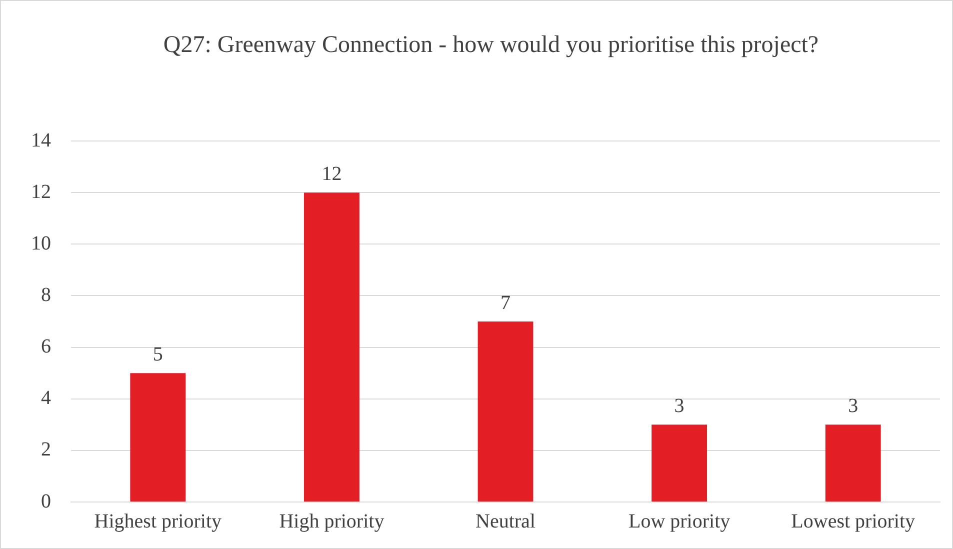 The height and width of the screenshot is (549, 953). What do you see at coordinates (331, 521) in the screenshot?
I see `x-tick-label: High priority` at bounding box center [331, 521].